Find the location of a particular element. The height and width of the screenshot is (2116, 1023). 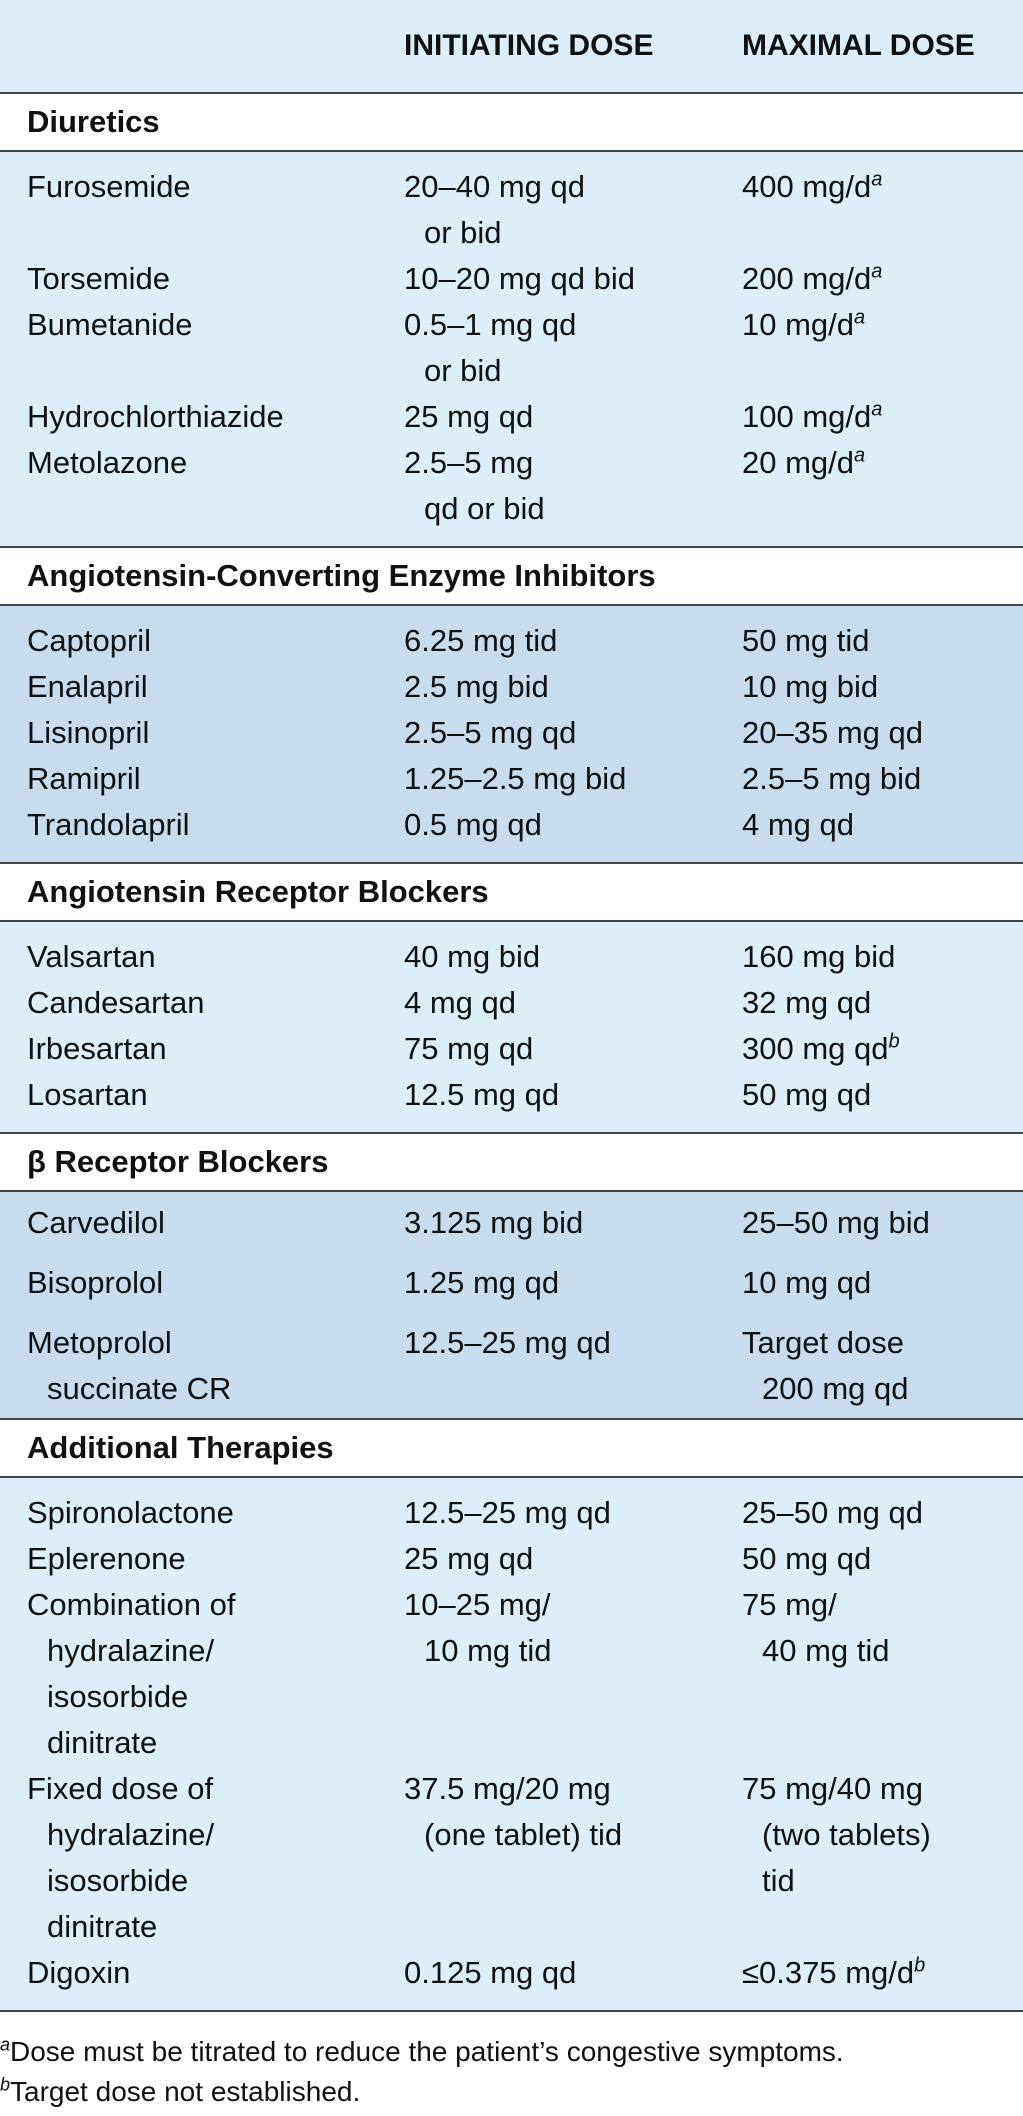

maximal-line: 4 mg qd is located at coordinates (798, 824).